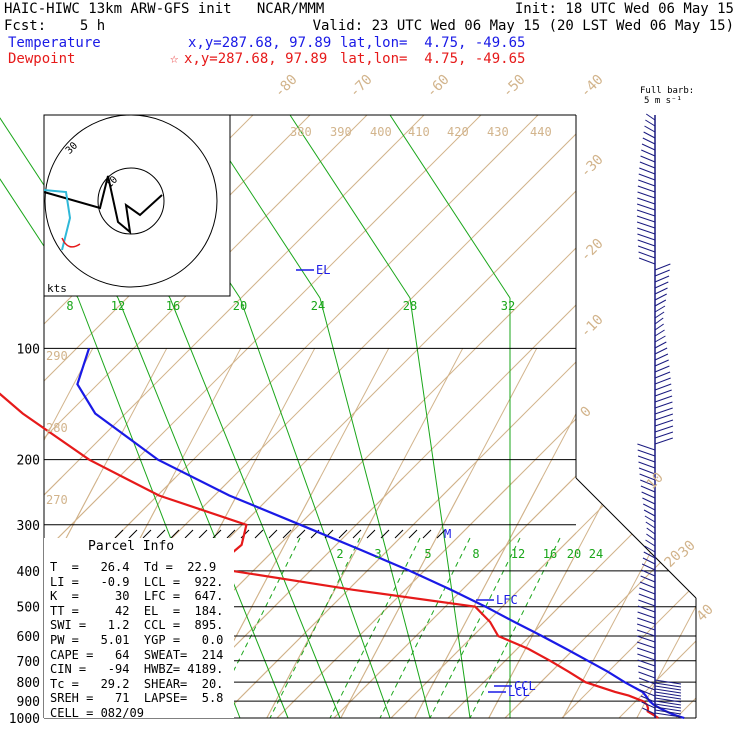  What do you see at coordinates (137, 698) in the screenshot?
I see `parcel-info-row: SREH = 71 LAPSE= 5.8` at bounding box center [137, 698].